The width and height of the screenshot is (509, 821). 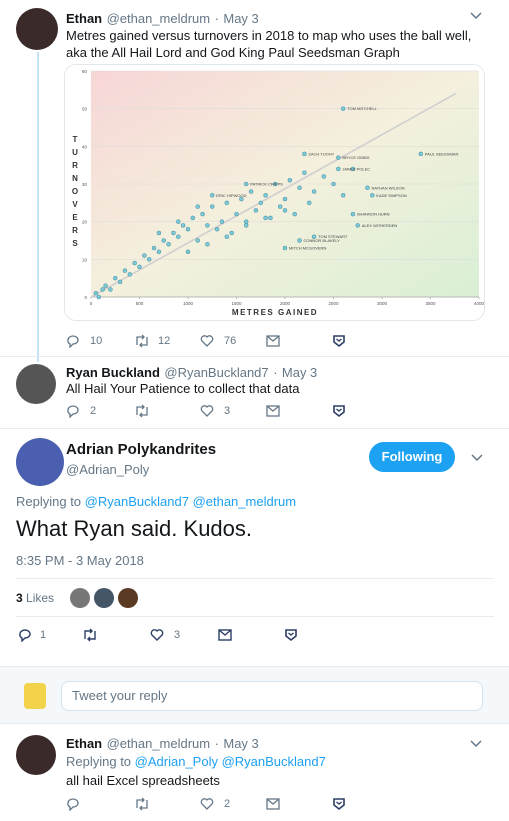 I want to click on likes-summary: 3 Likes, so click(x=35, y=598).